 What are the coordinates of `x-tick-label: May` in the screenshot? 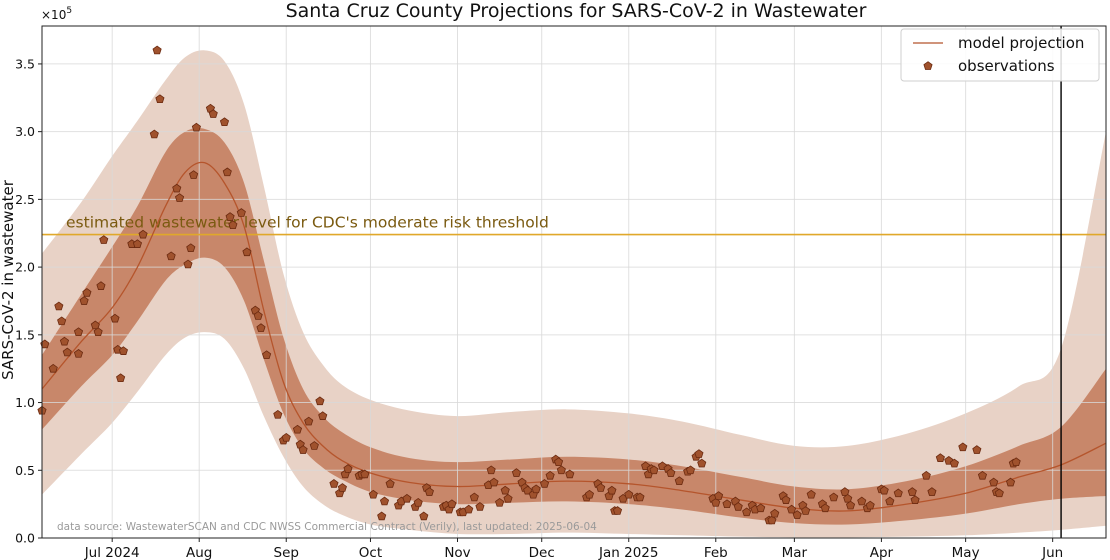 It's located at (966, 552).